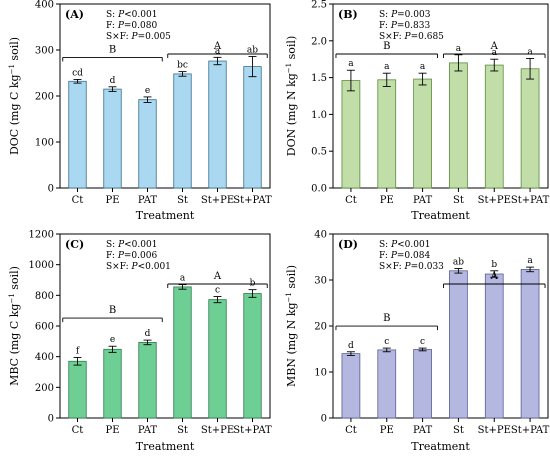 This screenshot has height=460, width=550. I want to click on y-tick-label: 2.0, so click(319, 41).